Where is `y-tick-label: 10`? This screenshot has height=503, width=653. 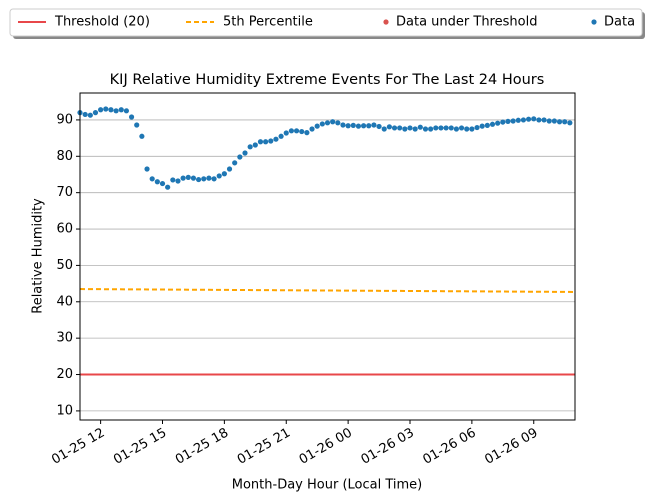
y-tick-label: 10 is located at coordinates (64, 410).